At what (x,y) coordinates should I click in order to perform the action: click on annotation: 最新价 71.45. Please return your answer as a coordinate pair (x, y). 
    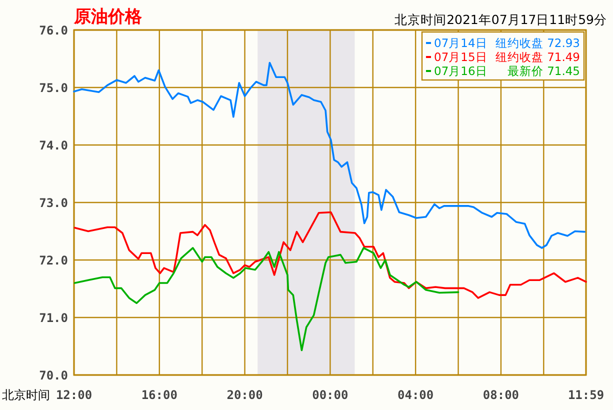
    Looking at the image, I should click on (543, 71).